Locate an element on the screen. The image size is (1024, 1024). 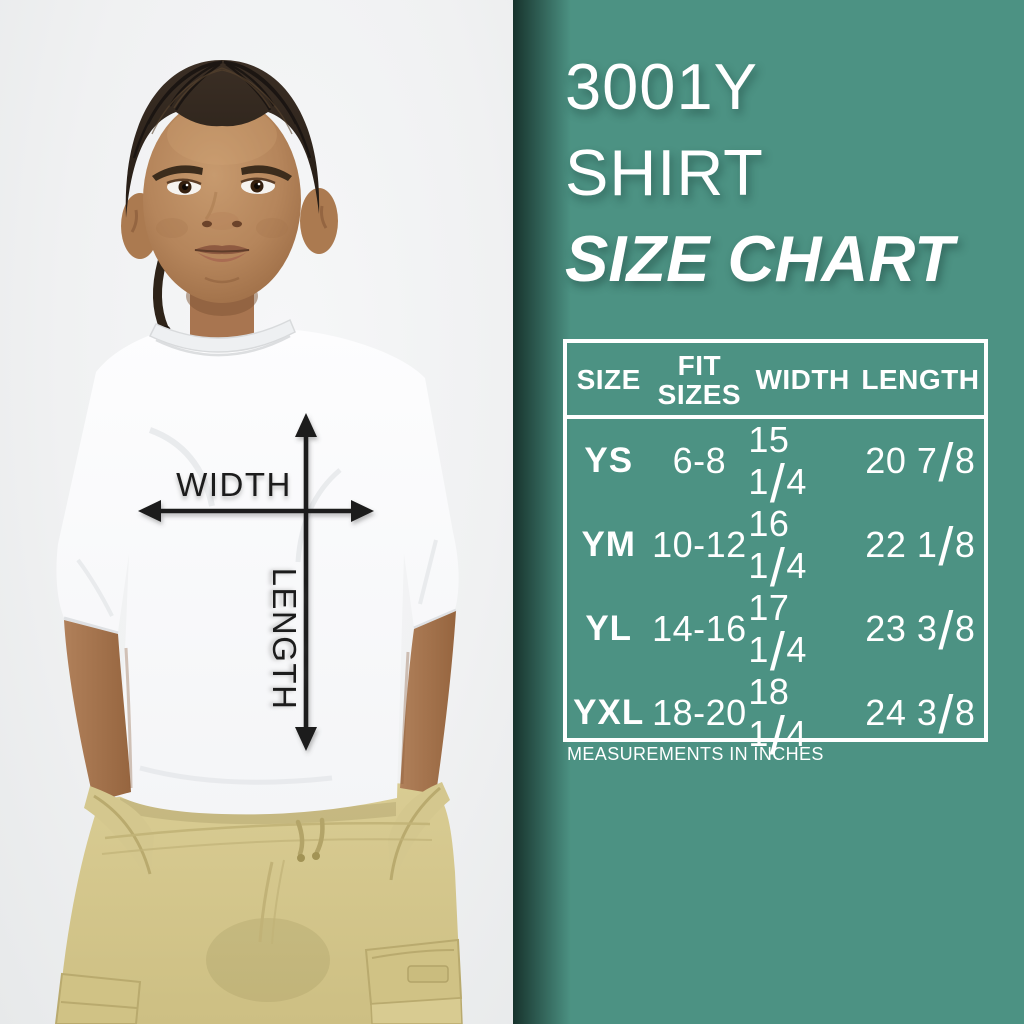
width-label: WIDTH is located at coordinates (234, 484).